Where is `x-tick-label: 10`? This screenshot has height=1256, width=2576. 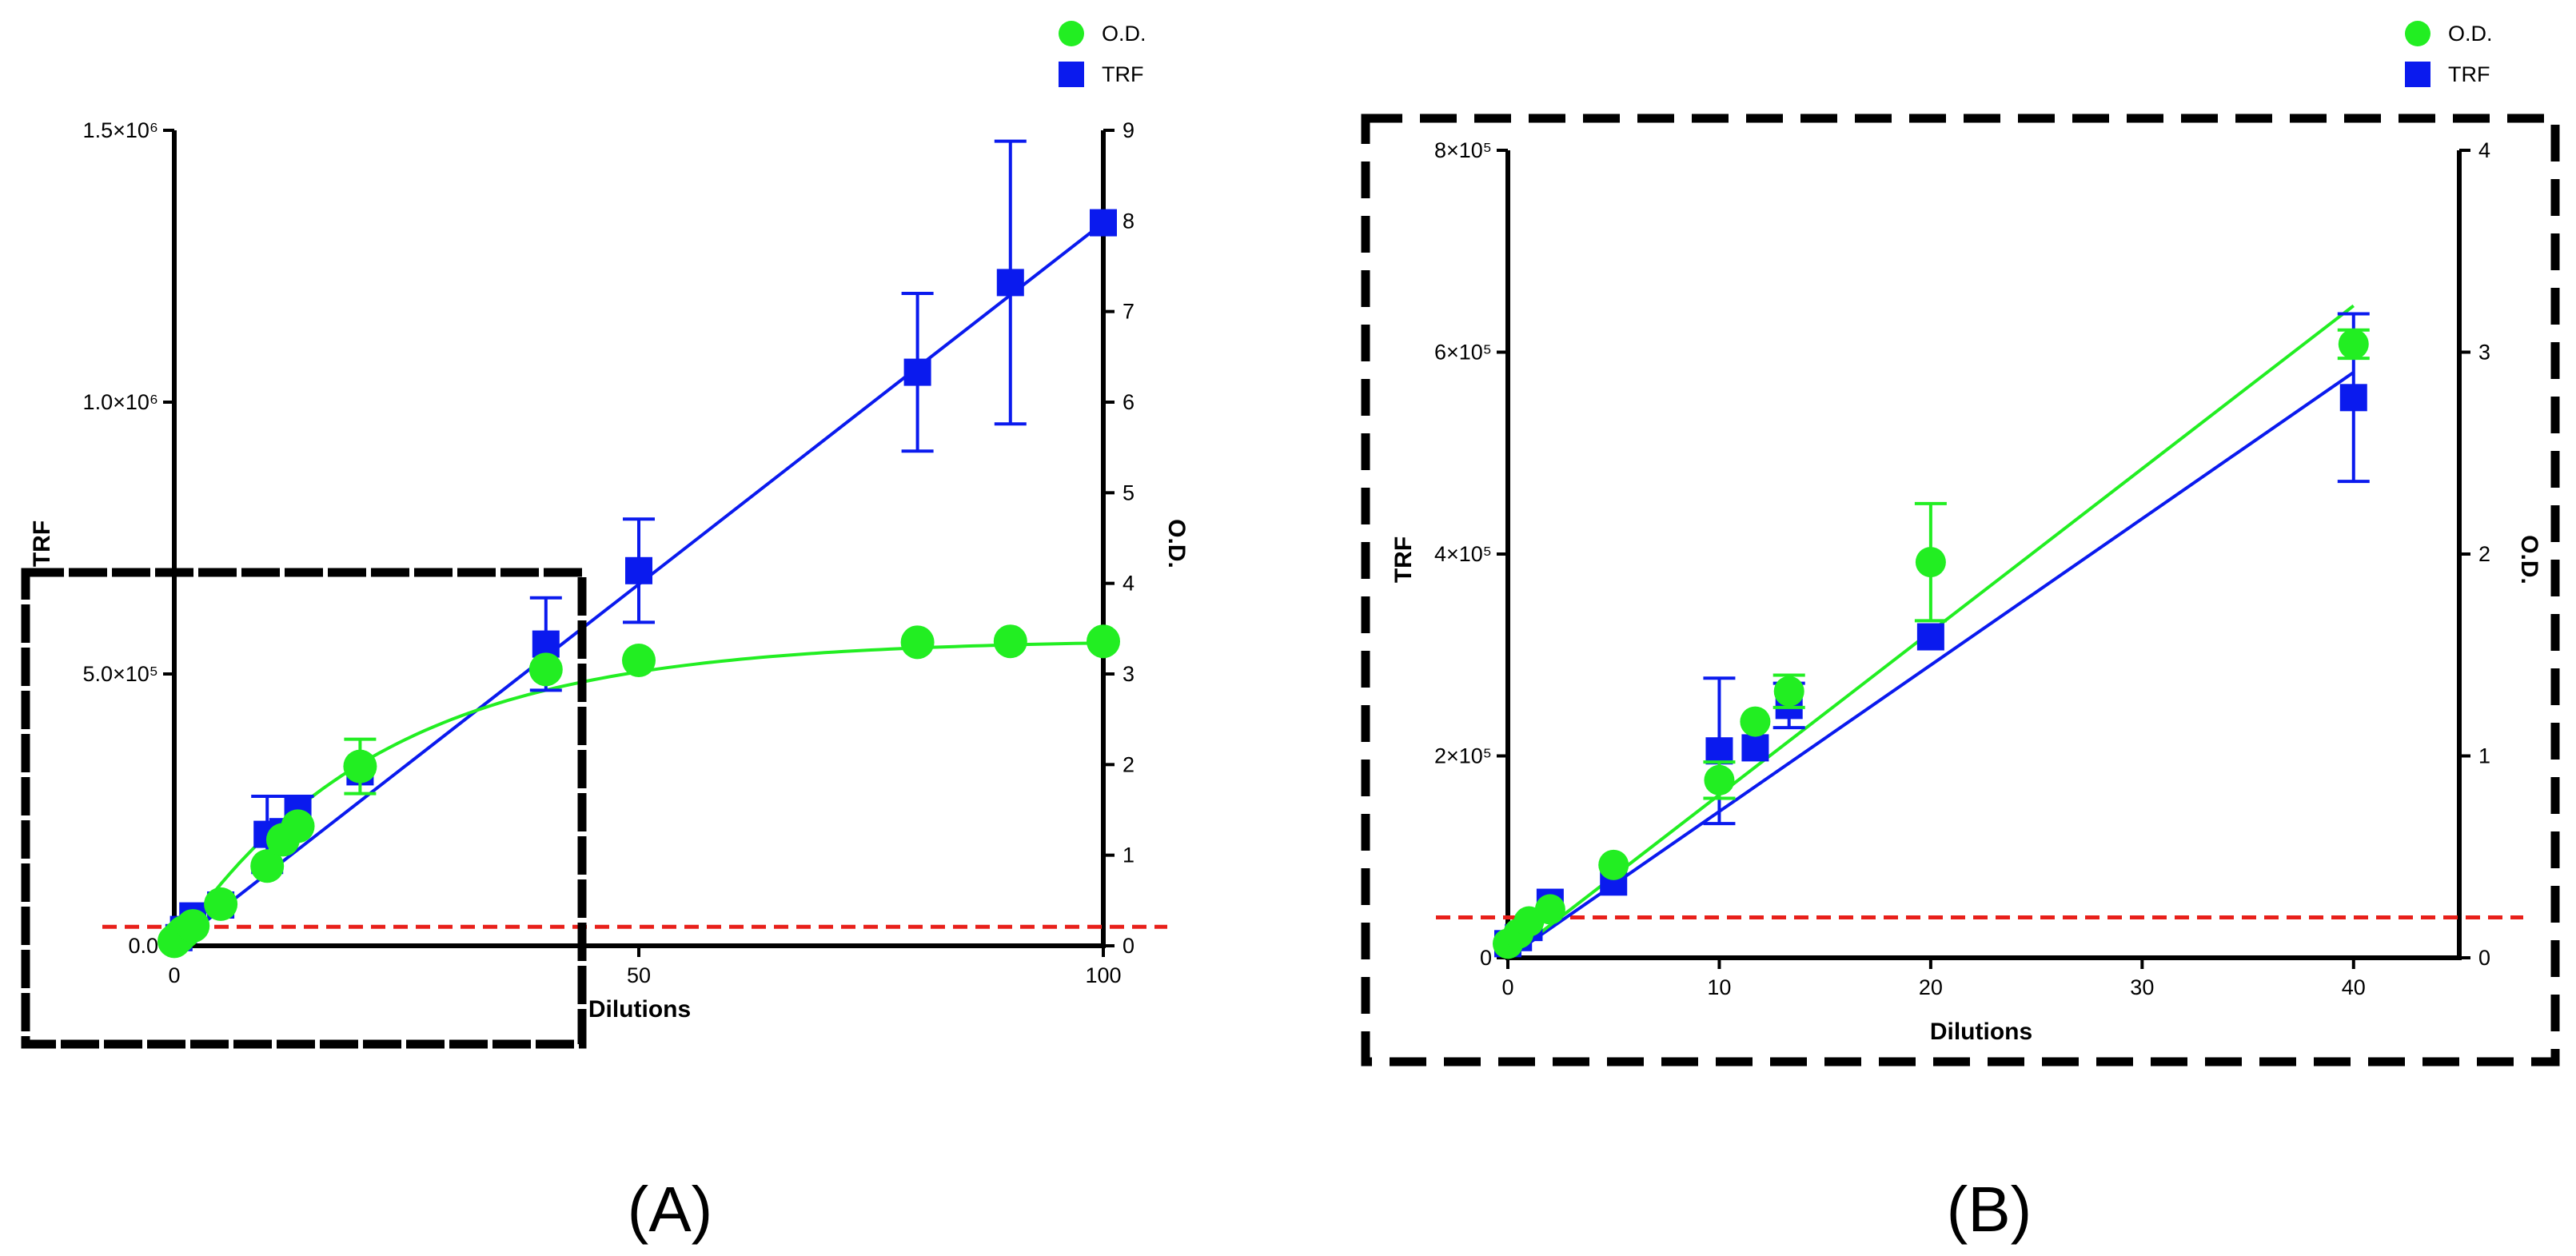
x-tick-label: 10 is located at coordinates (1719, 987).